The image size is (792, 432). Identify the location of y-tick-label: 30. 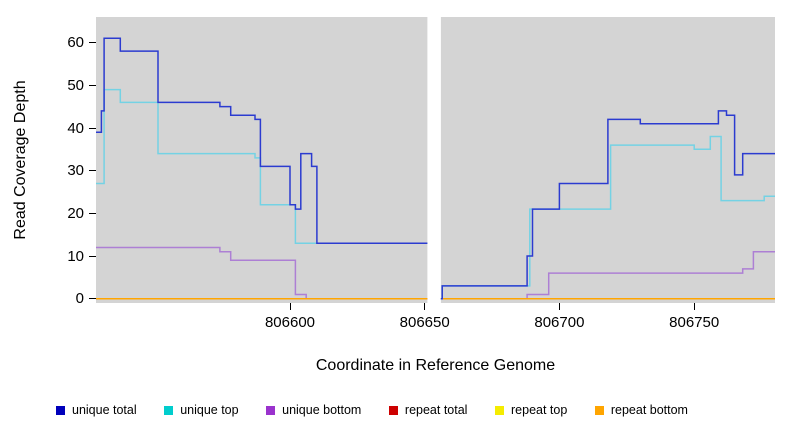
(75, 171).